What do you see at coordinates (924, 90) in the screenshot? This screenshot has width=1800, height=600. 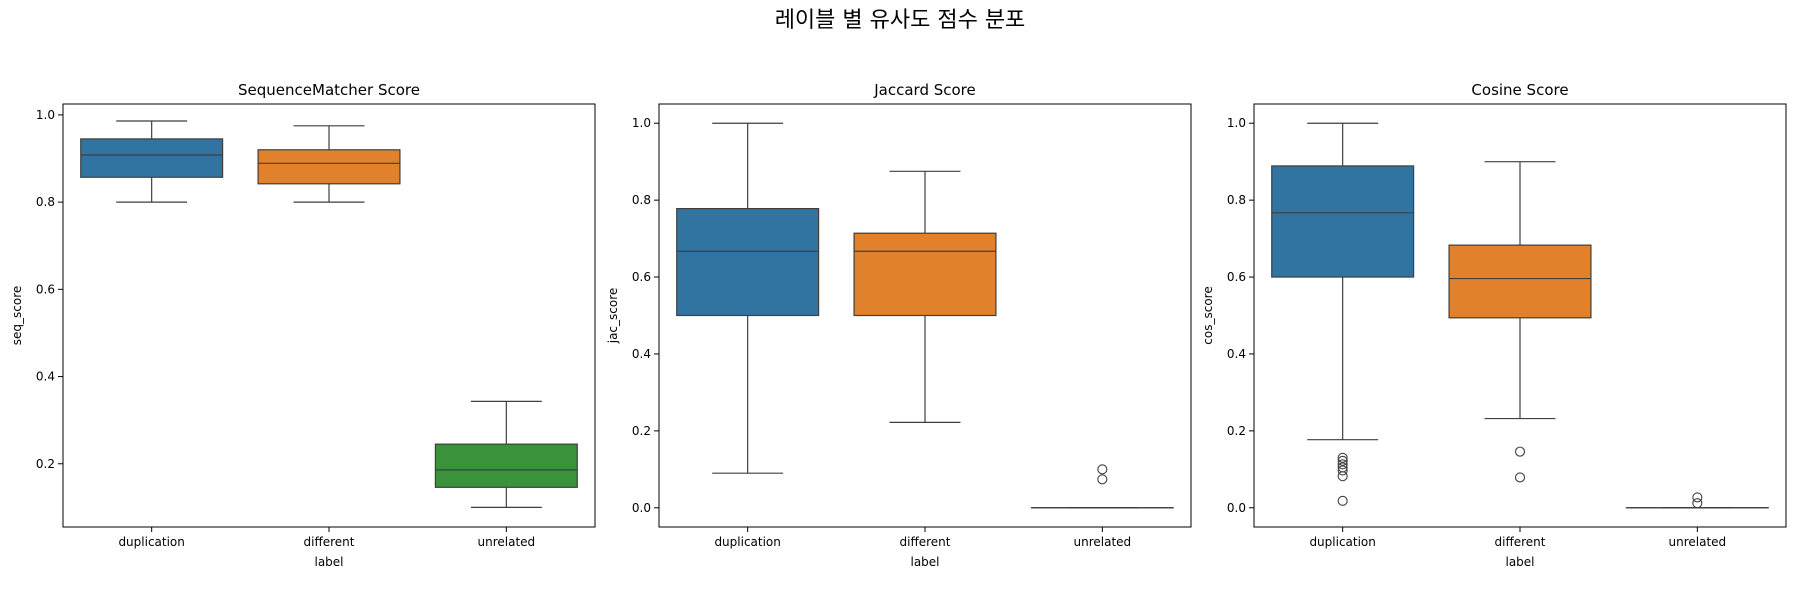 I see `panel-title: Jaccard Score` at bounding box center [924, 90].